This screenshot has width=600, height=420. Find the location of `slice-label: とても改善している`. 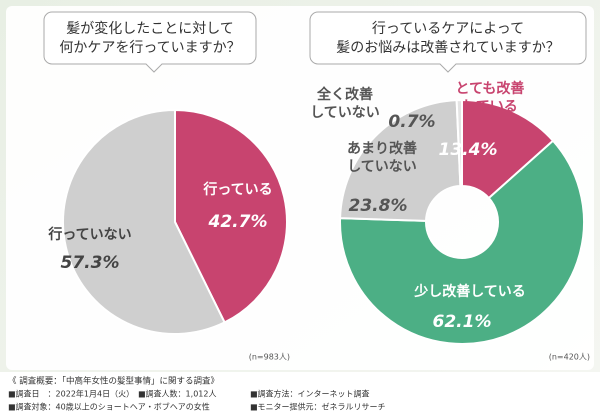

slice-label: とても改善している is located at coordinates (490, 97).